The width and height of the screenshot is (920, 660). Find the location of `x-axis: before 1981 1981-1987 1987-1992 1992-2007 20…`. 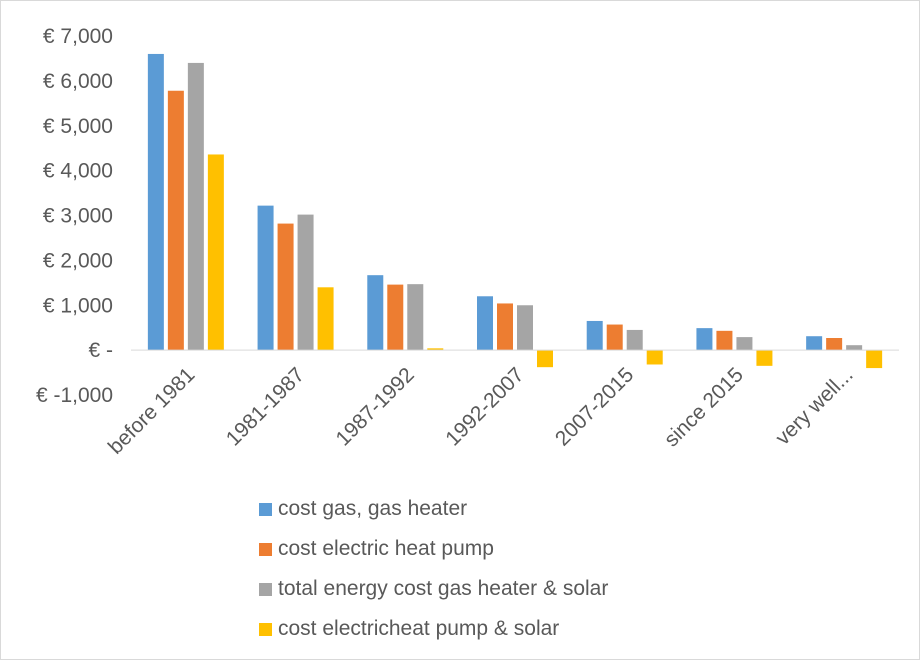

x-axis: before 1981 1981-1987 1987-1992 1992-2007 20… is located at coordinates (481, 411).